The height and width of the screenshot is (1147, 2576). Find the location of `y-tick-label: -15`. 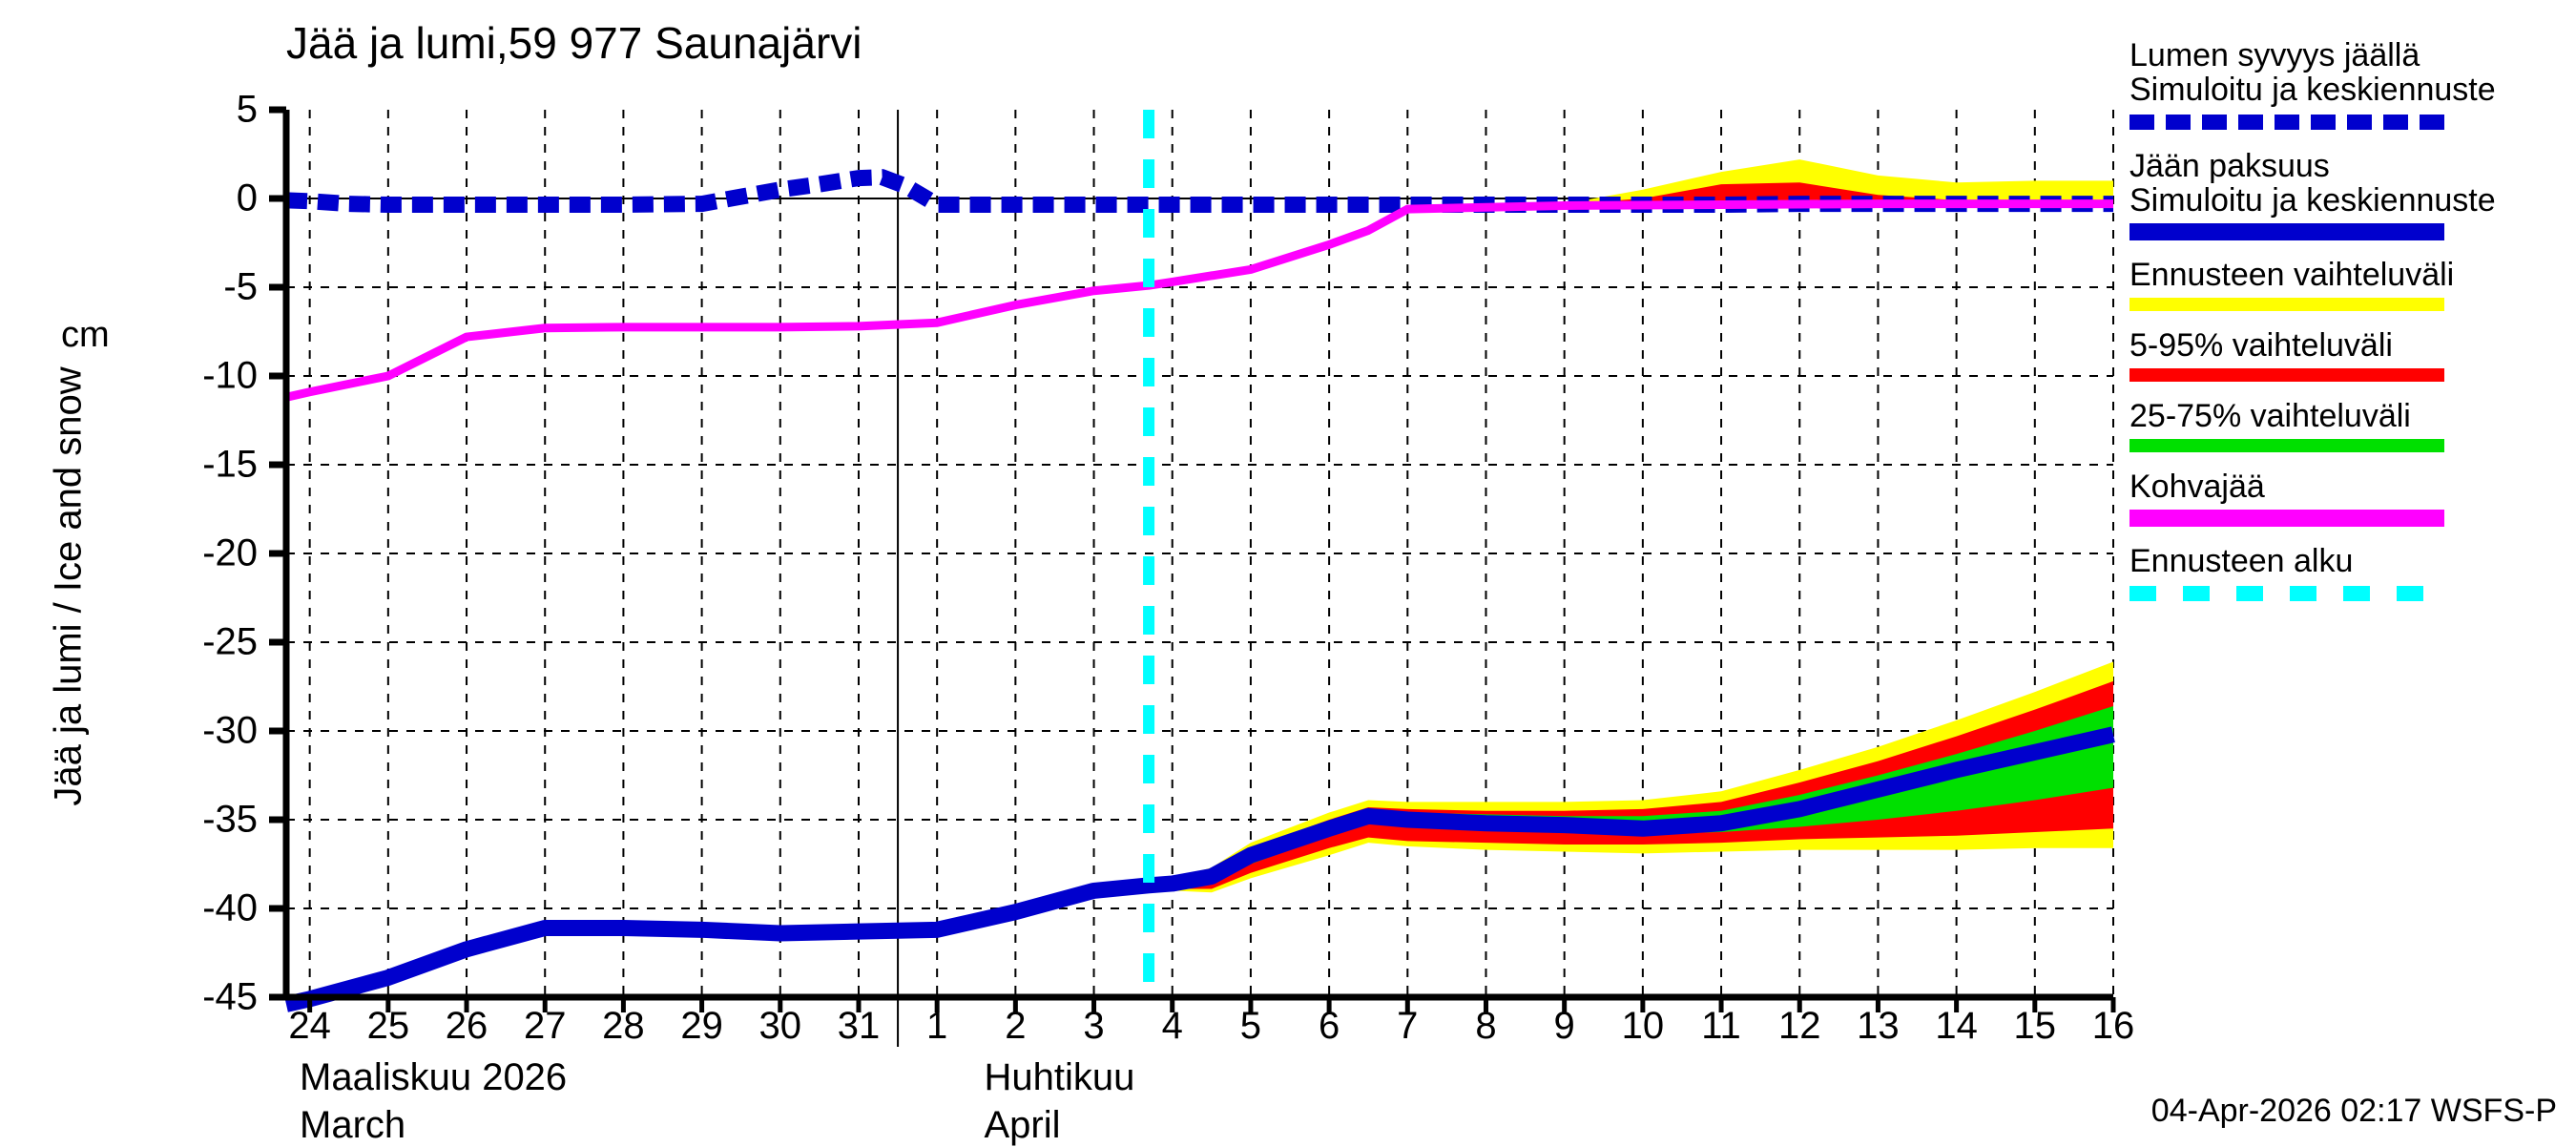

y-tick-label: -15 is located at coordinates (230, 465).